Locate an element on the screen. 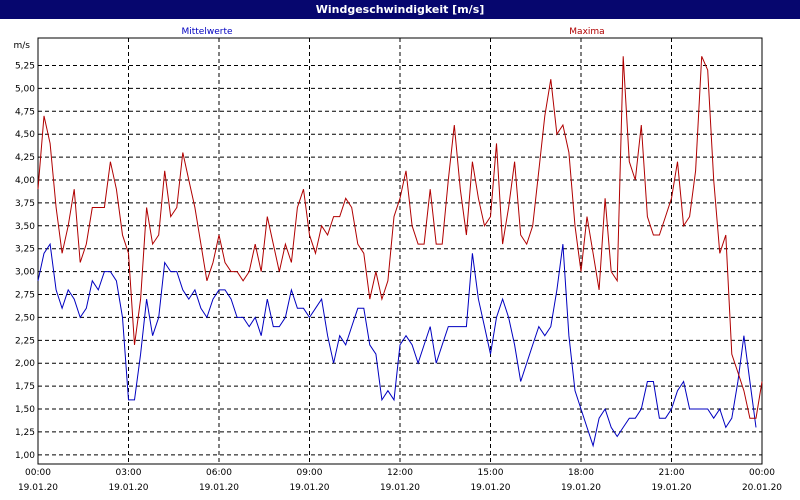  y-tick-label: 5,25 is located at coordinates (25, 66).